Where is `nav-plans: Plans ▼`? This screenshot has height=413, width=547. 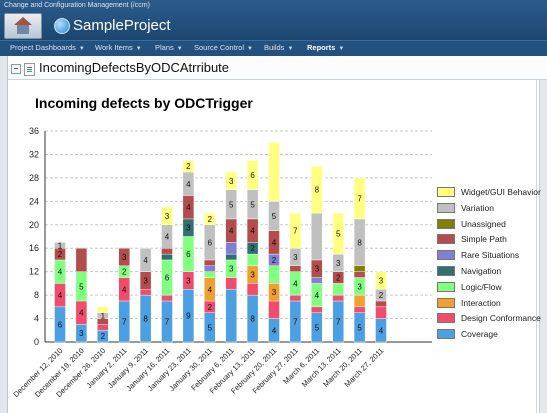
nav-plans: Plans ▼ is located at coordinates (169, 47).